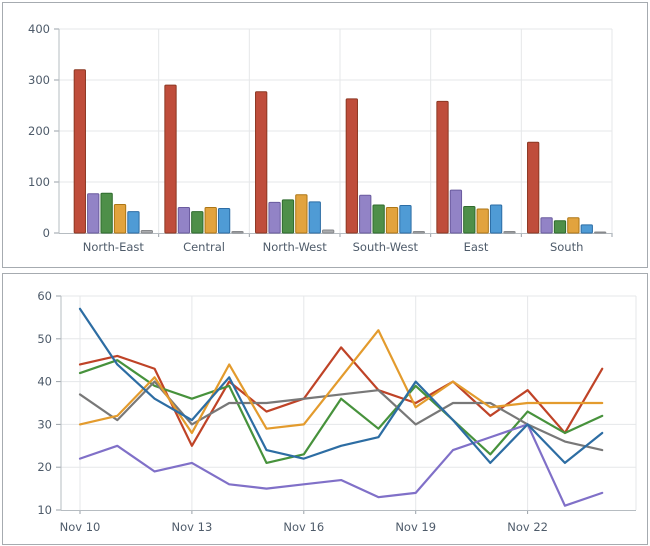 Image resolution: width=650 pixels, height=546 pixels. What do you see at coordinates (341, 396) in the screenshot?
I see `line-series-red` at bounding box center [341, 396].